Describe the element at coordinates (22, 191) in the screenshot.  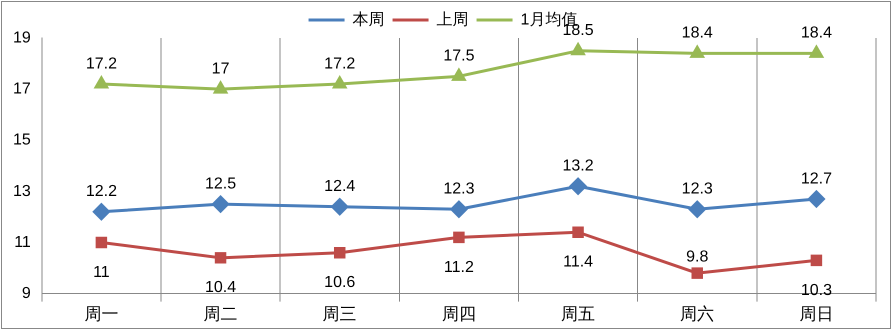
I see `y-tick-label: 13` at that location.